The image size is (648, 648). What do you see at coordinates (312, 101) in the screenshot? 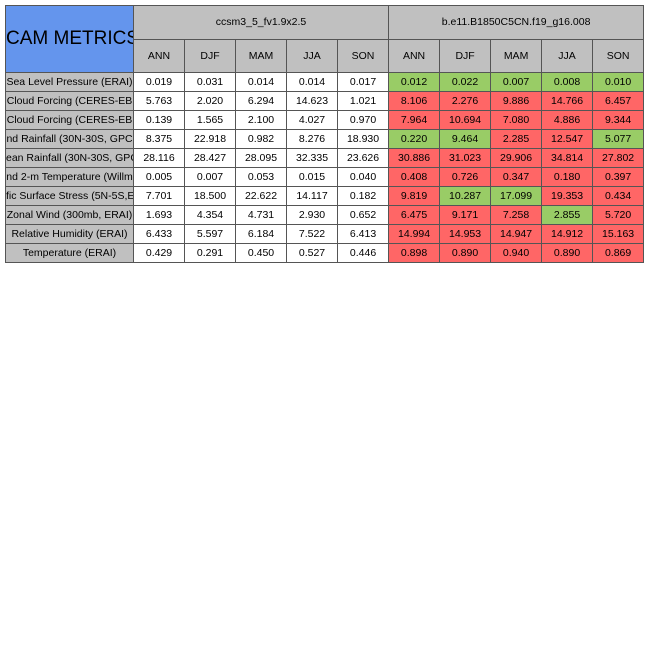
I see `baseline-value-cell: 14.623` at bounding box center [312, 101].